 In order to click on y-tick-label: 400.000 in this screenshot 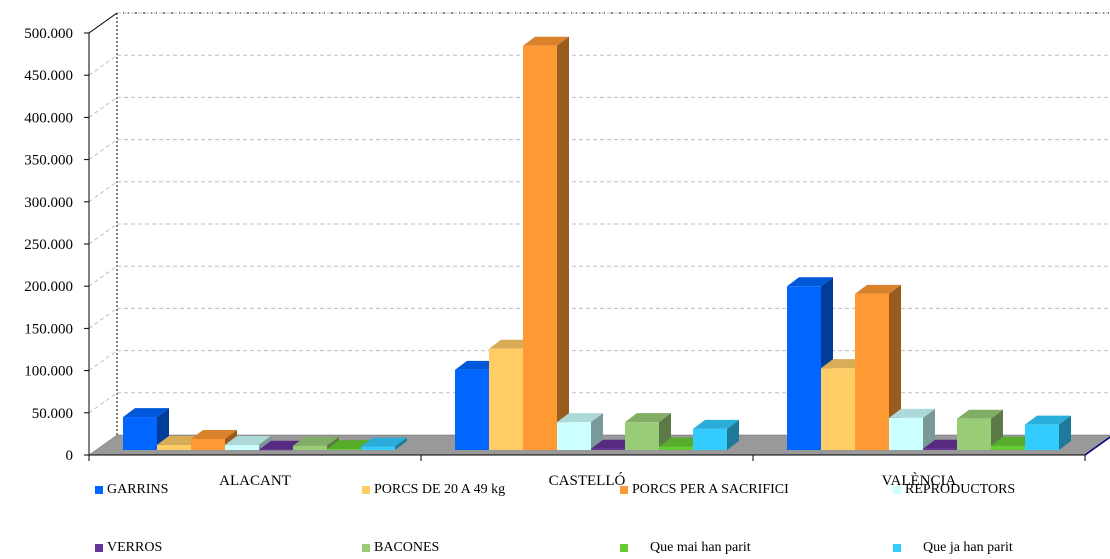, I will do `click(48, 118)`.